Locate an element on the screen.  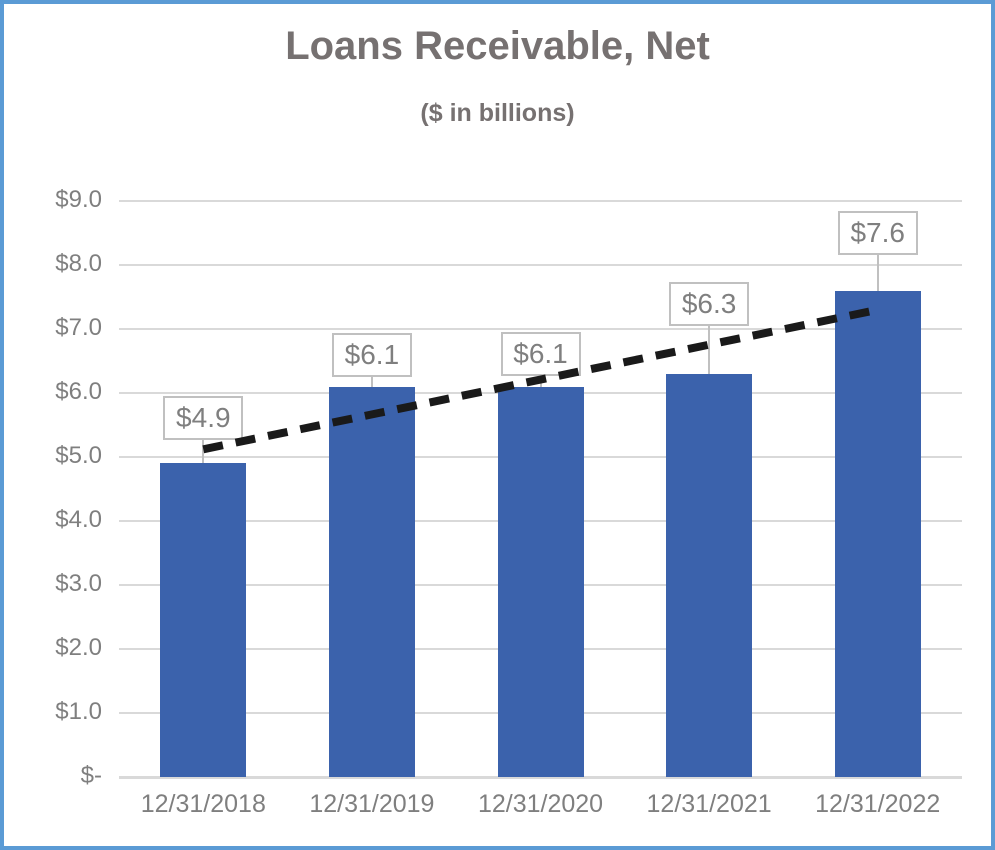
y-tick-label: $7.0 is located at coordinates (78, 327).